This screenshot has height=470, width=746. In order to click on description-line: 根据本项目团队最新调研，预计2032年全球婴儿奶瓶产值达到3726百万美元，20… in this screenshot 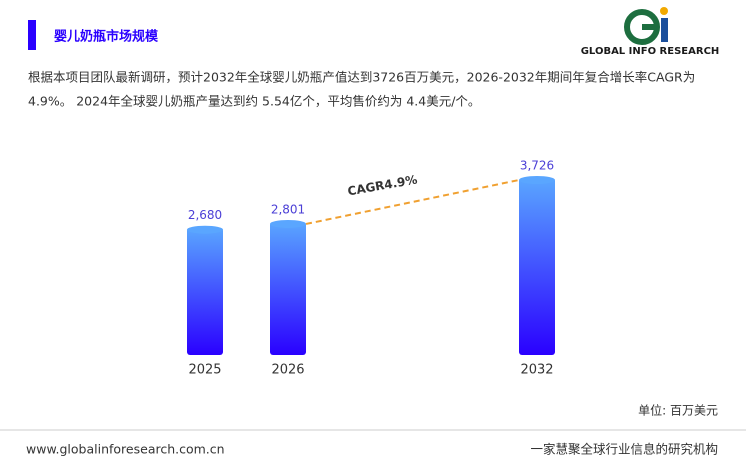, I will do `click(361, 77)`.